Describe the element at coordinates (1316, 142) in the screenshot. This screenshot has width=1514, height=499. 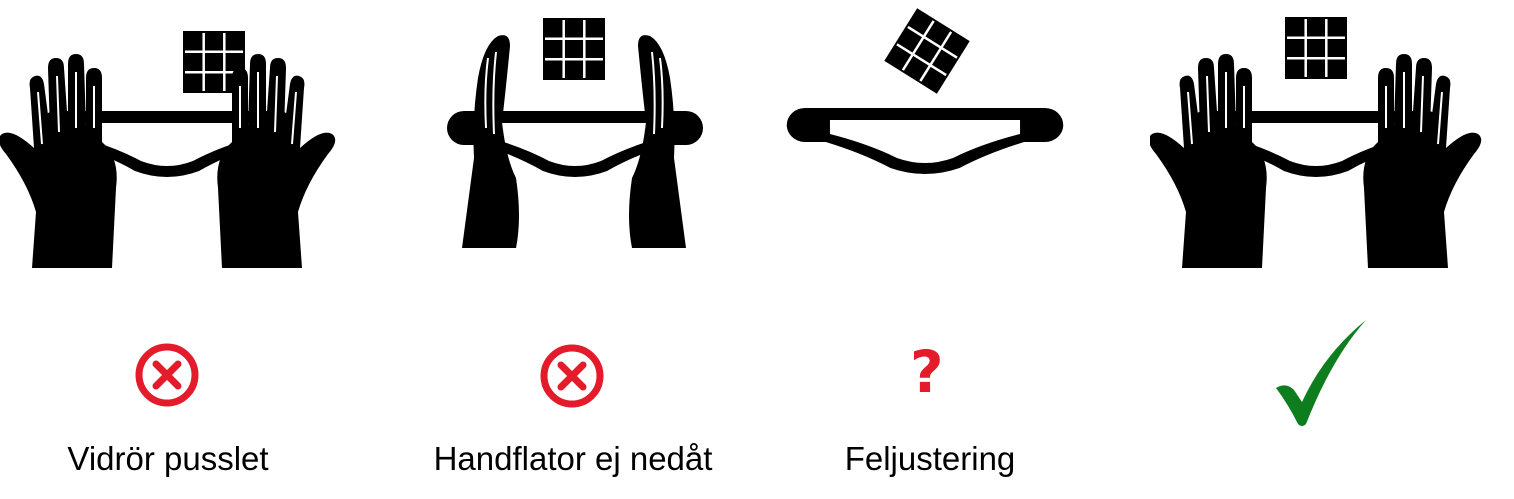
I see `correct-position-illustration` at that location.